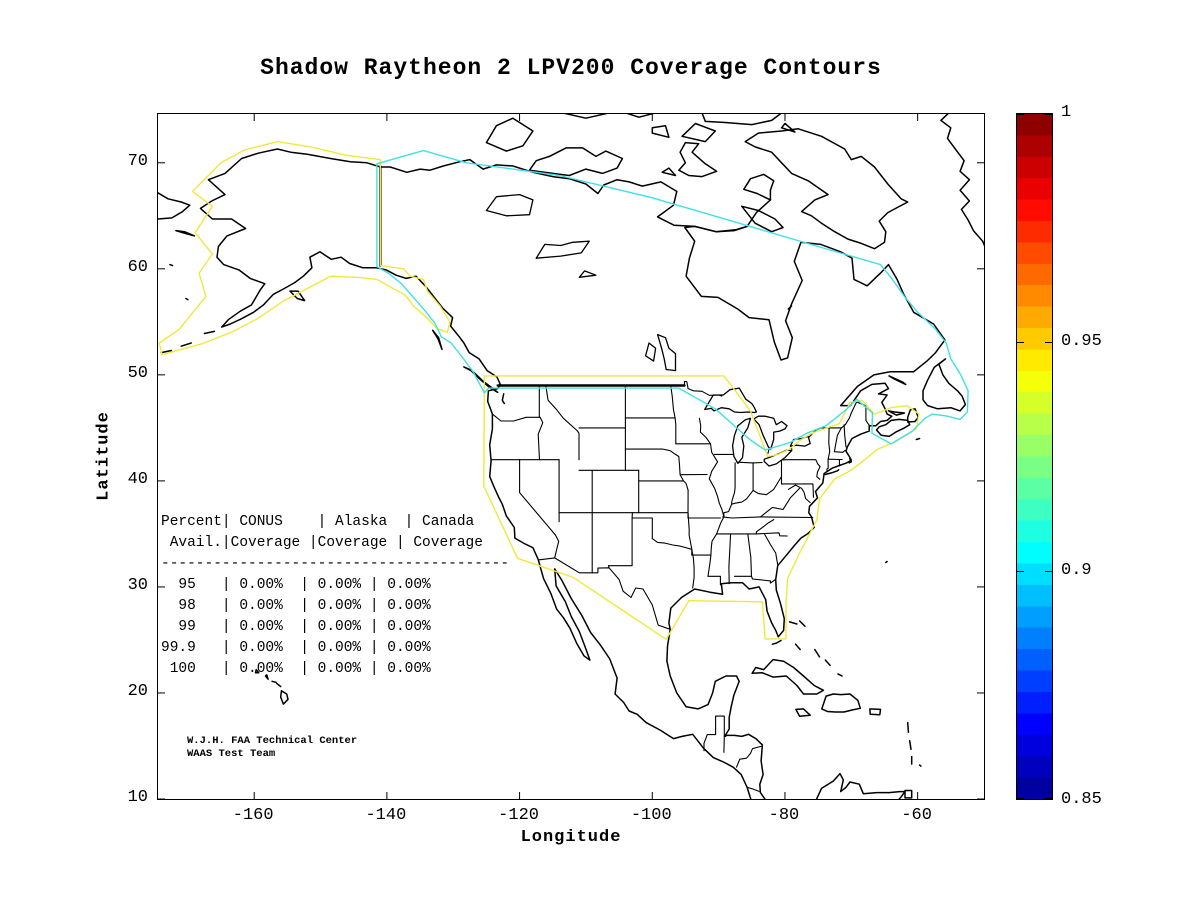 The height and width of the screenshot is (900, 1200). Describe the element at coordinates (137, 267) in the screenshot. I see `y-tick-label: 60` at that location.